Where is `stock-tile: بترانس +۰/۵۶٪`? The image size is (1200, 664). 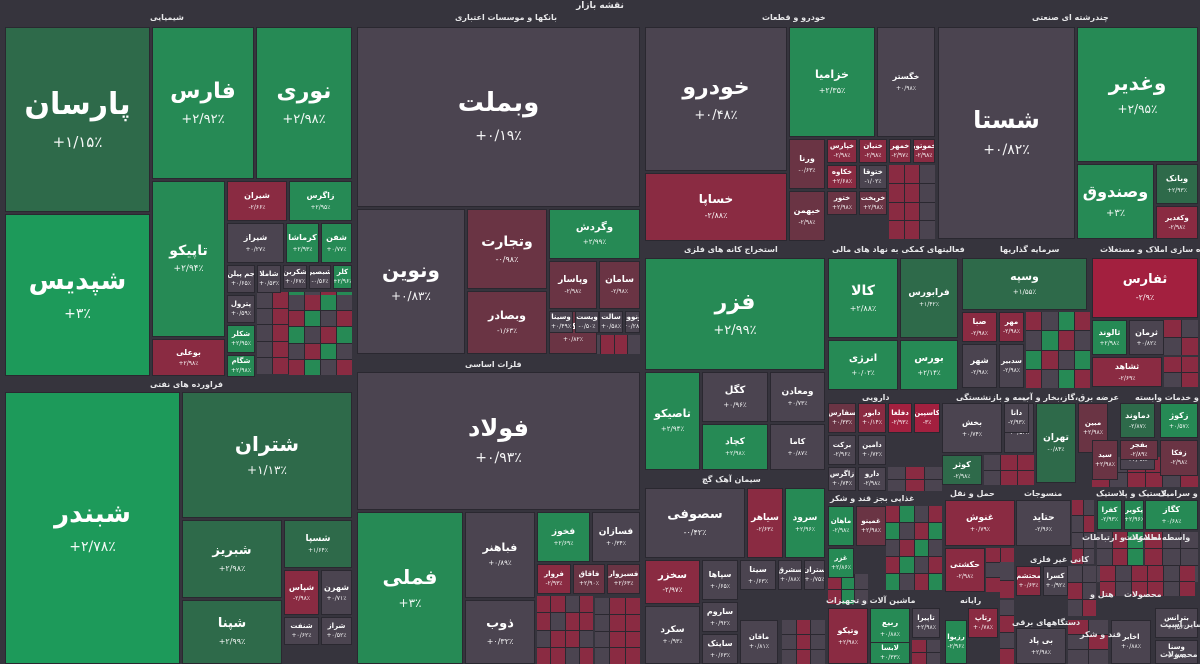 stock-tile: بترانس +۰/۵۶٪ is located at coordinates (1176, 623).